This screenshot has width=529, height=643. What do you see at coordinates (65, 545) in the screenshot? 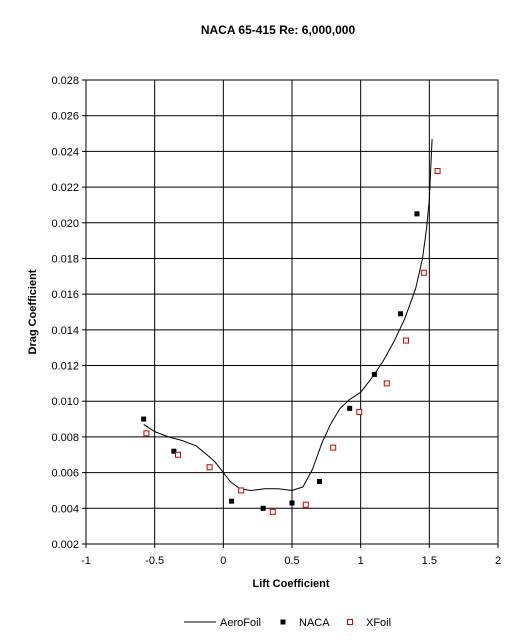
I see `y-tick-label: 0.002` at bounding box center [65, 545].